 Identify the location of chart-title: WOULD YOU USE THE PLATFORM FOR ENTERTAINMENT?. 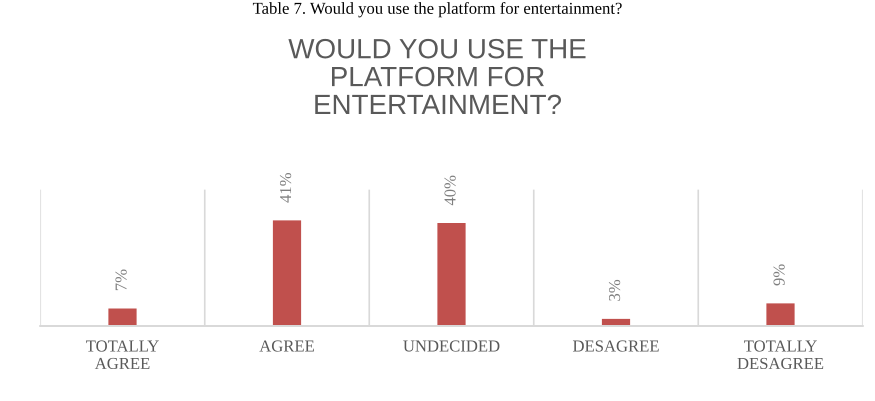
(437, 76).